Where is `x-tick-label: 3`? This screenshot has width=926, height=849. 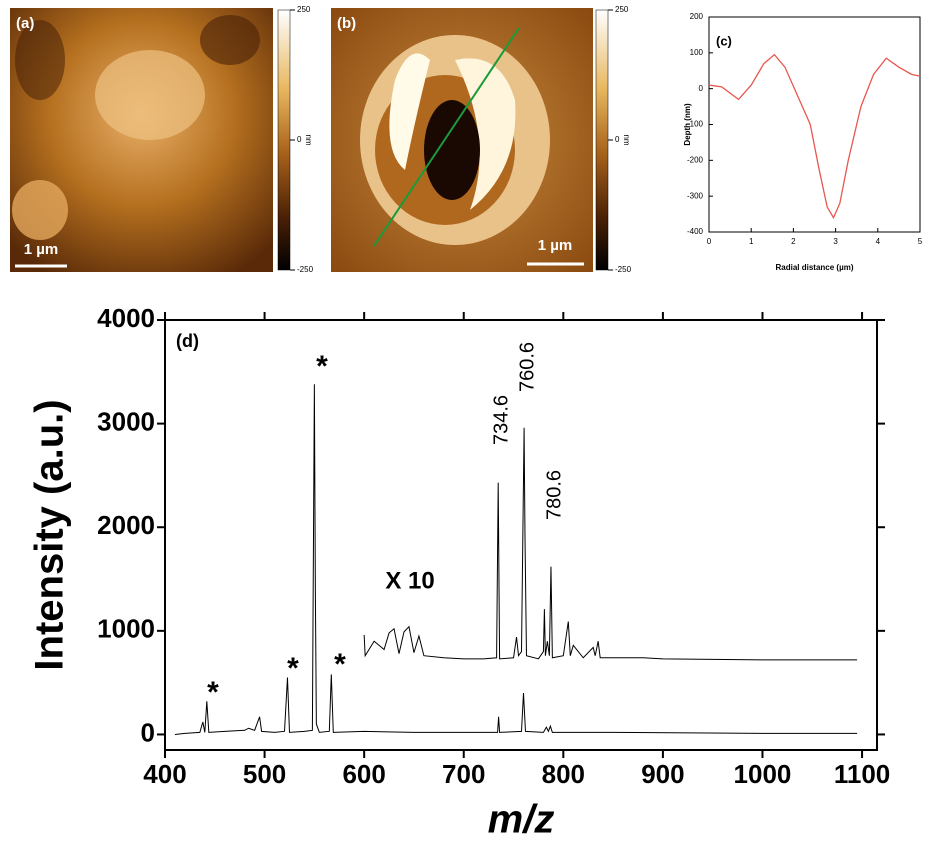
x-tick-label: 3 is located at coordinates (835, 241).